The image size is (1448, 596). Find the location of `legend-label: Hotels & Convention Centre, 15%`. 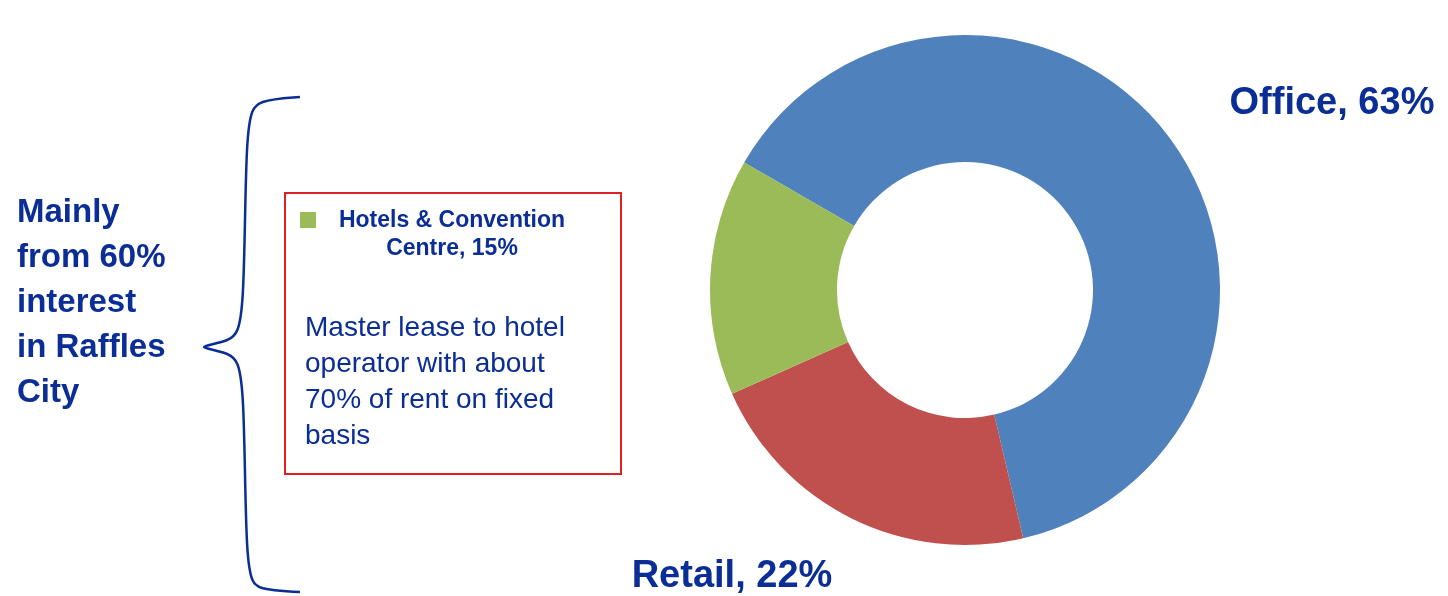

legend-label: Hotels & Convention Centre, 15% is located at coordinates (452, 233).